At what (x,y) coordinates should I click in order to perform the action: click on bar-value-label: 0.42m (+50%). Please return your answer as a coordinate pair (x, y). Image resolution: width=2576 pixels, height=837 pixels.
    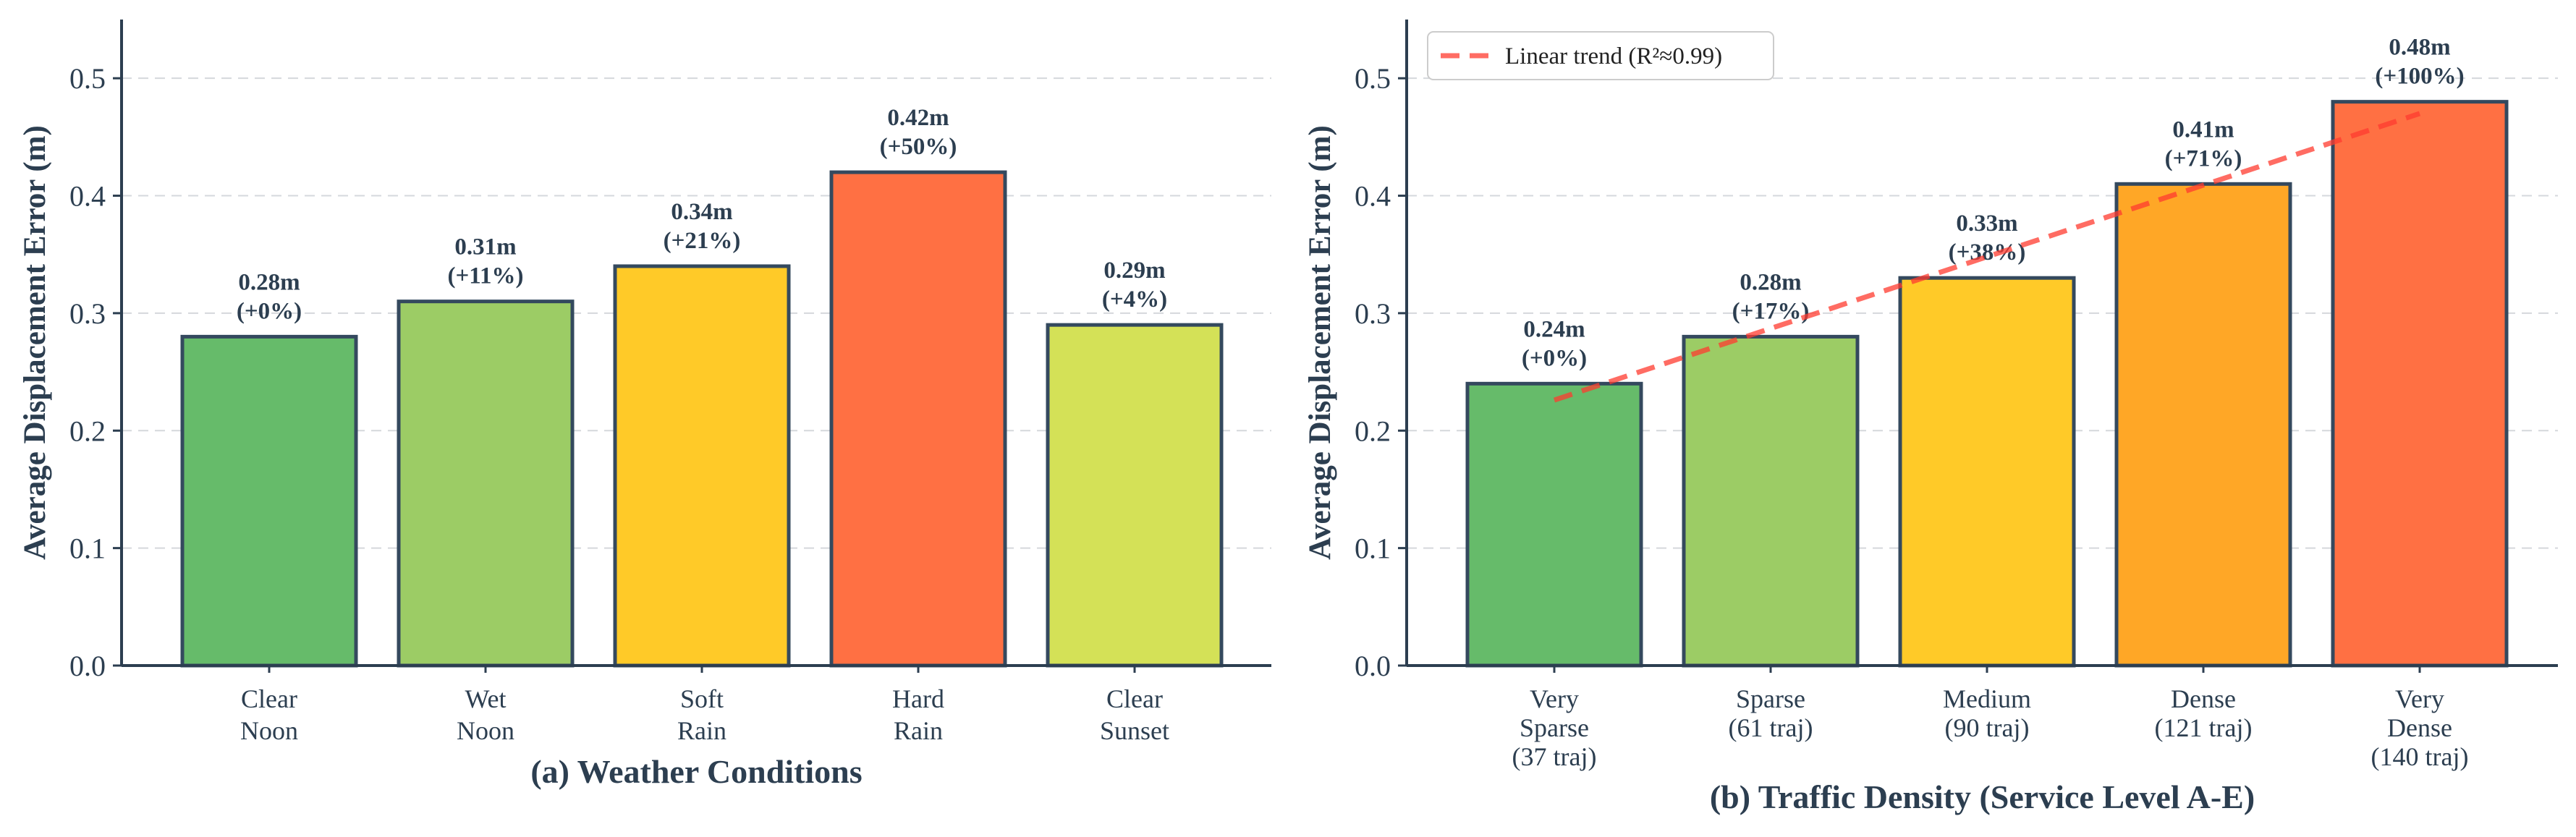
    Looking at the image, I should click on (919, 132).